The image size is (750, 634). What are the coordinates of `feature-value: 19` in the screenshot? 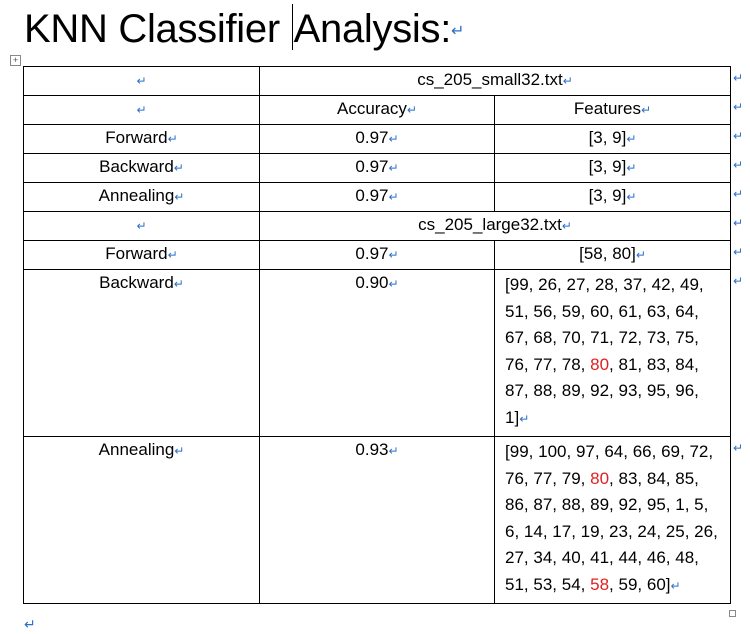 It's located at (590, 531).